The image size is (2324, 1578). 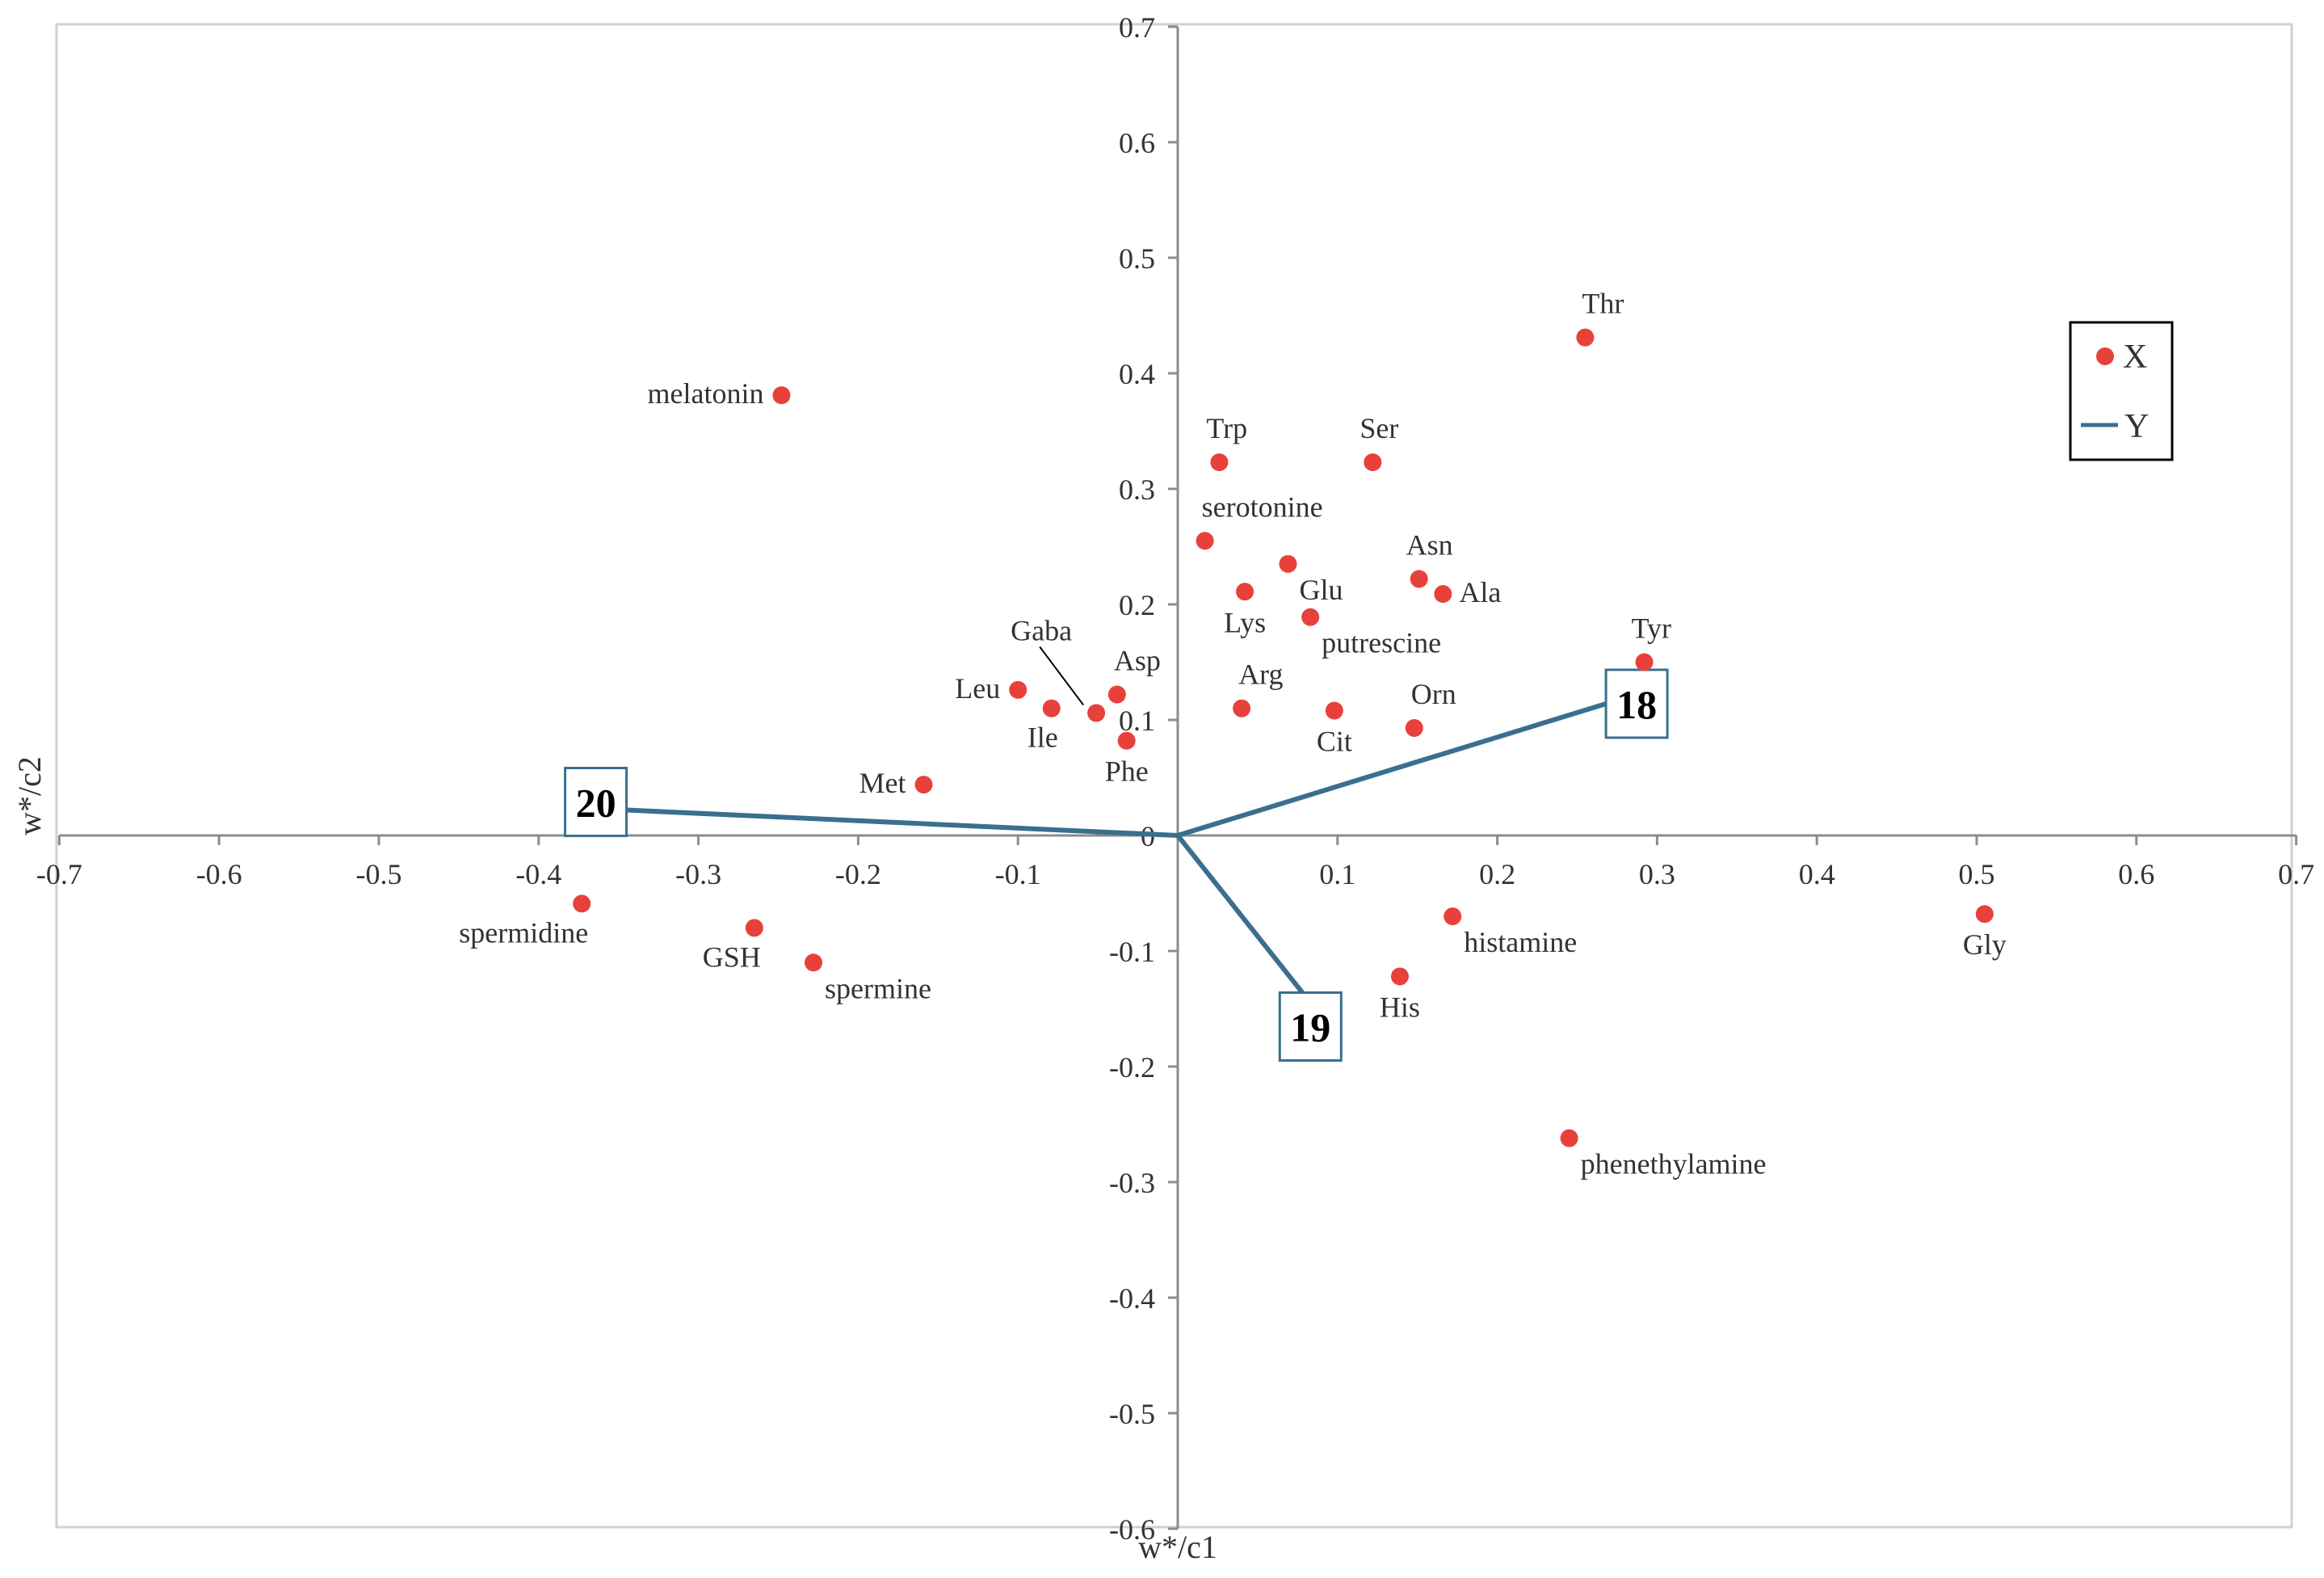 I want to click on point-label-glu: Glu, so click(x=1321, y=590).